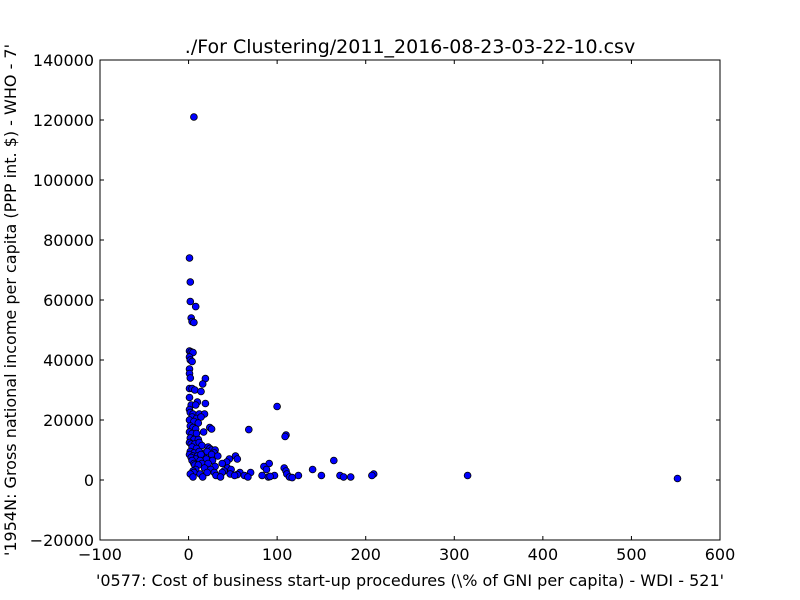 The height and width of the screenshot is (600, 800). What do you see at coordinates (89, 480) in the screenshot?
I see `y-tick-label: 0` at bounding box center [89, 480].